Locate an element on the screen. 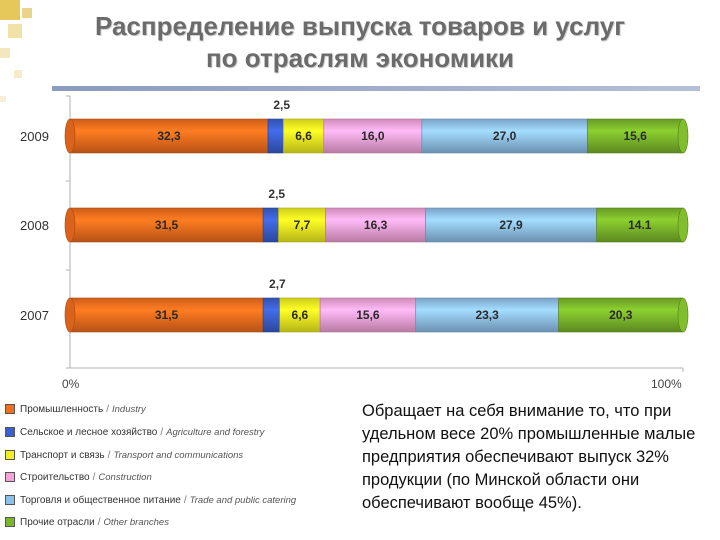  data-label: 23,3 is located at coordinates (487, 315).